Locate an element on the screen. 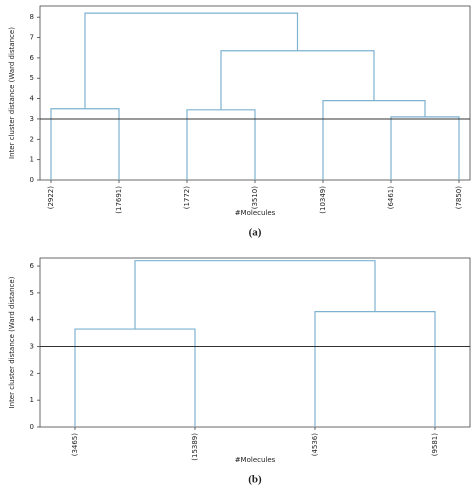  caption: (b) is located at coordinates (255, 480).